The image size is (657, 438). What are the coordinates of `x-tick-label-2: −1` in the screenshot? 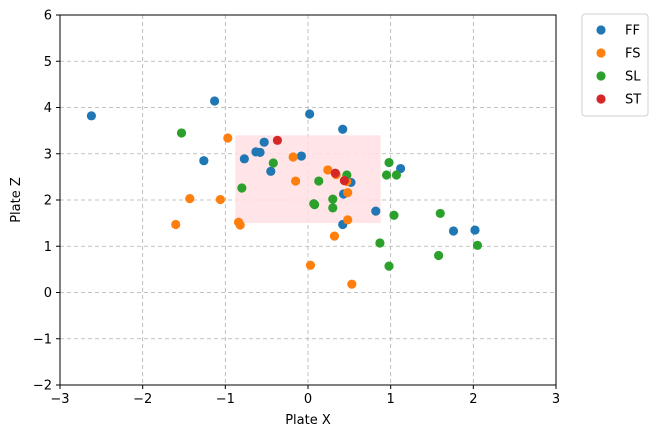 It's located at (225, 399).